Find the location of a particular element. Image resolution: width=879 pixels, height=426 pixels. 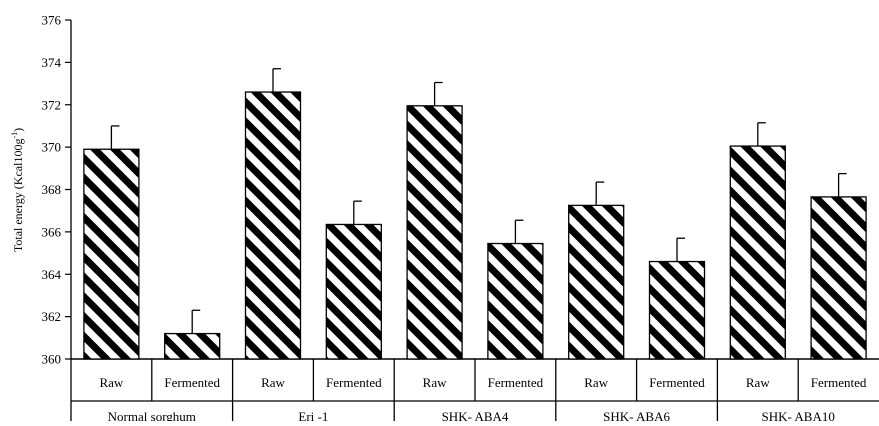

y-axis-title-main: Total energy (Kcal100g is located at coordinates (18, 196).